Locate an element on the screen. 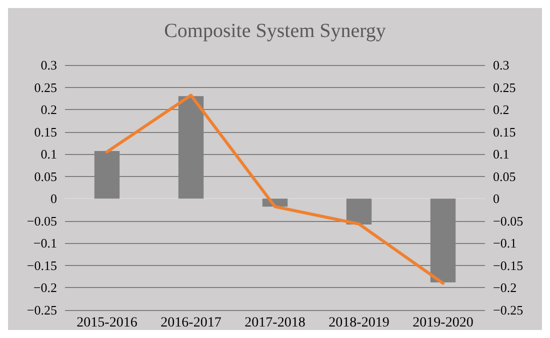  y2-tick-label: 0 is located at coordinates (496, 198).